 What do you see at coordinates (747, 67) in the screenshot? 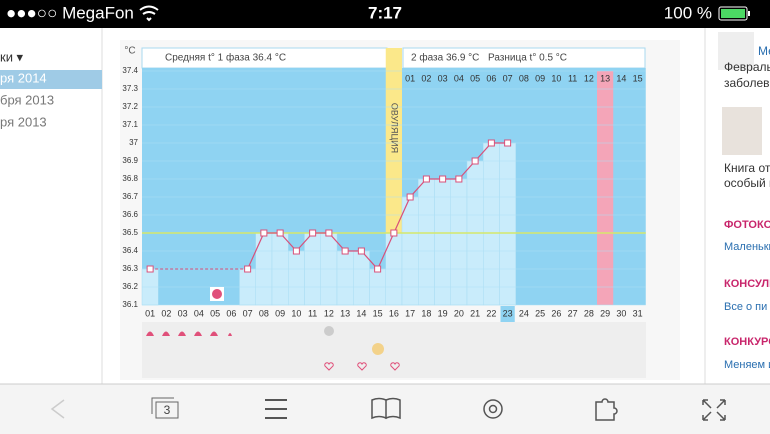
I see `right-text: Февраль` at bounding box center [747, 67].